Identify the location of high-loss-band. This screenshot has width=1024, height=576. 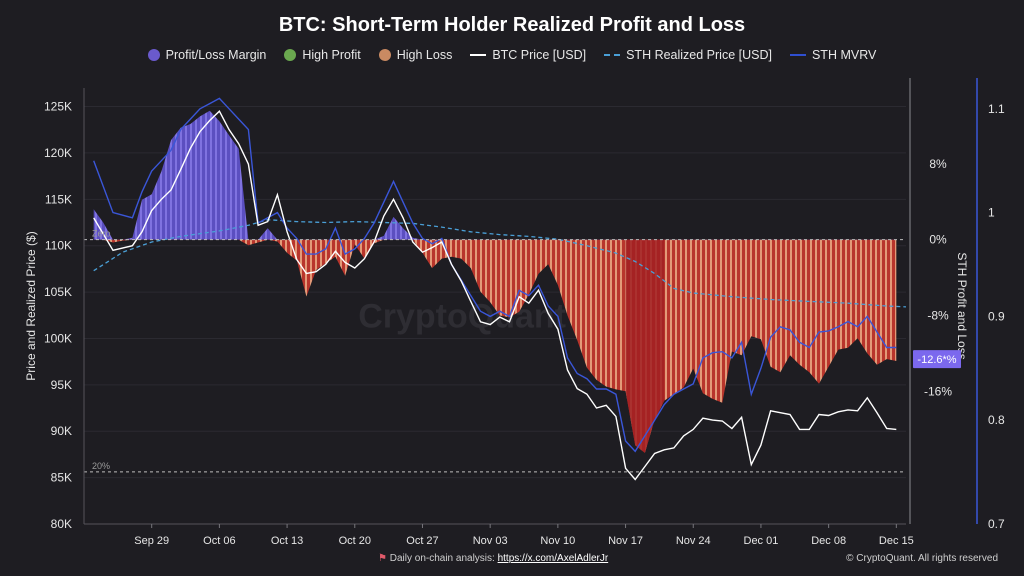
(645, 346).